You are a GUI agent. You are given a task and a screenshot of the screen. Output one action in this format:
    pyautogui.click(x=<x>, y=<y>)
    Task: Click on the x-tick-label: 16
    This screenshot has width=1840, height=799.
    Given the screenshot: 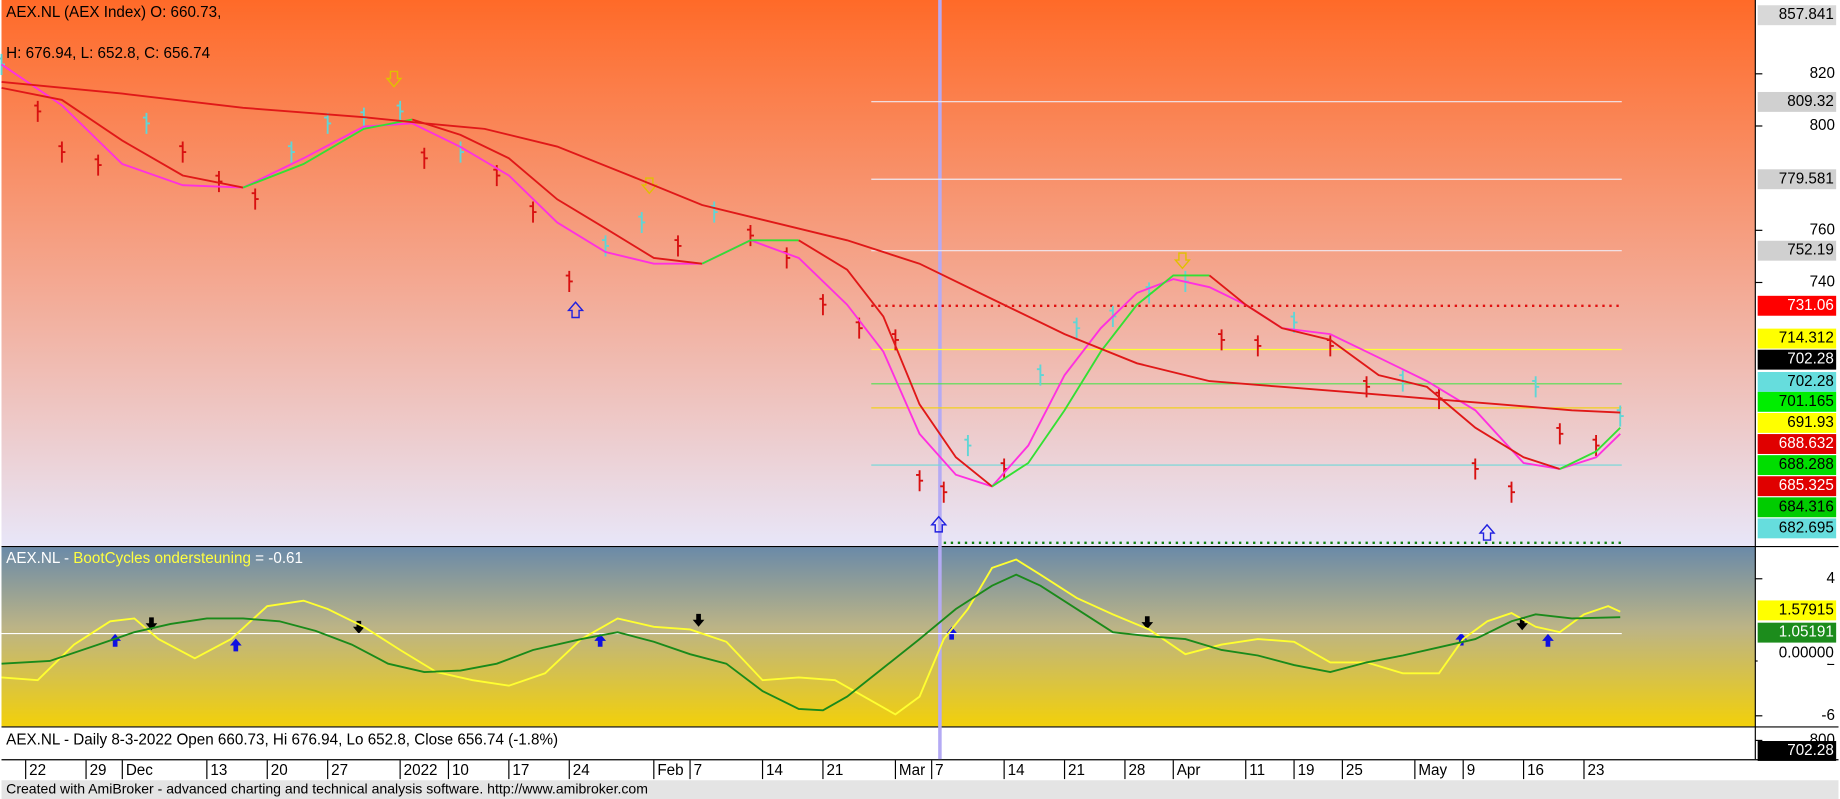 What is the action you would take?
    pyautogui.click(x=1535, y=770)
    